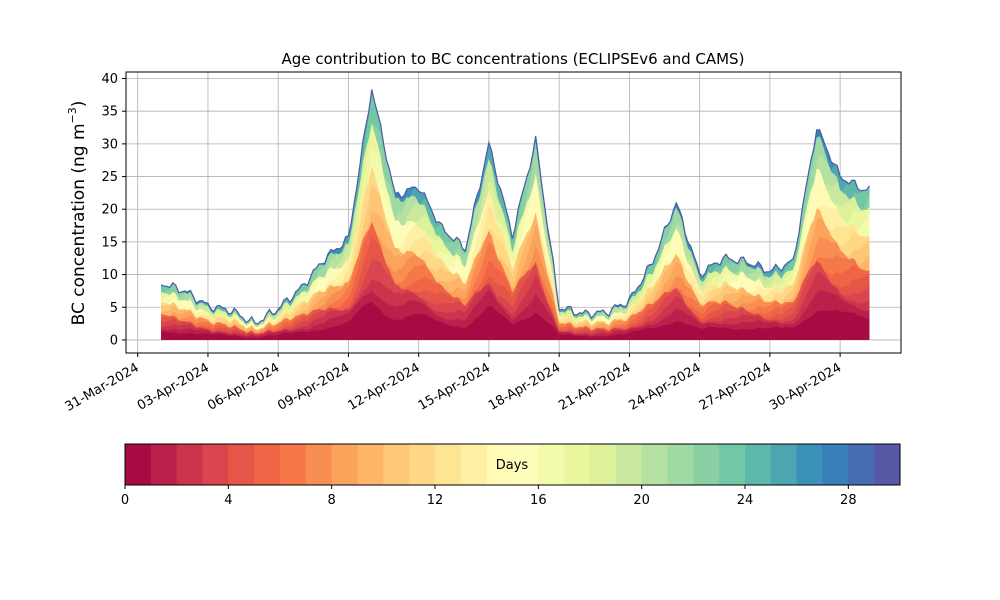 This screenshot has height=600, width=1000. I want to click on y-tick-label: 40, so click(109, 79).